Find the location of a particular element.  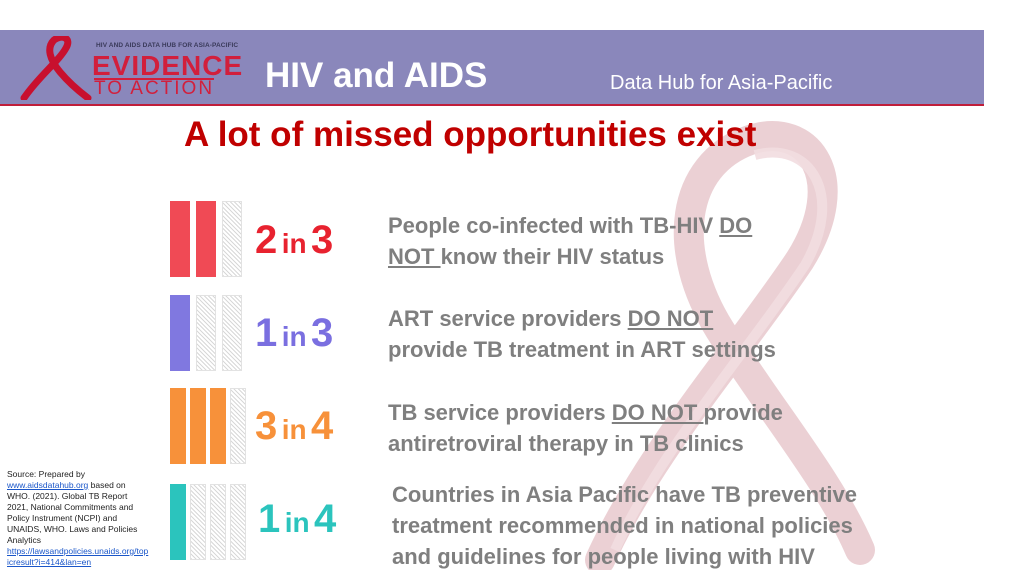

statement-emphasis: NOT is located at coordinates (414, 256).